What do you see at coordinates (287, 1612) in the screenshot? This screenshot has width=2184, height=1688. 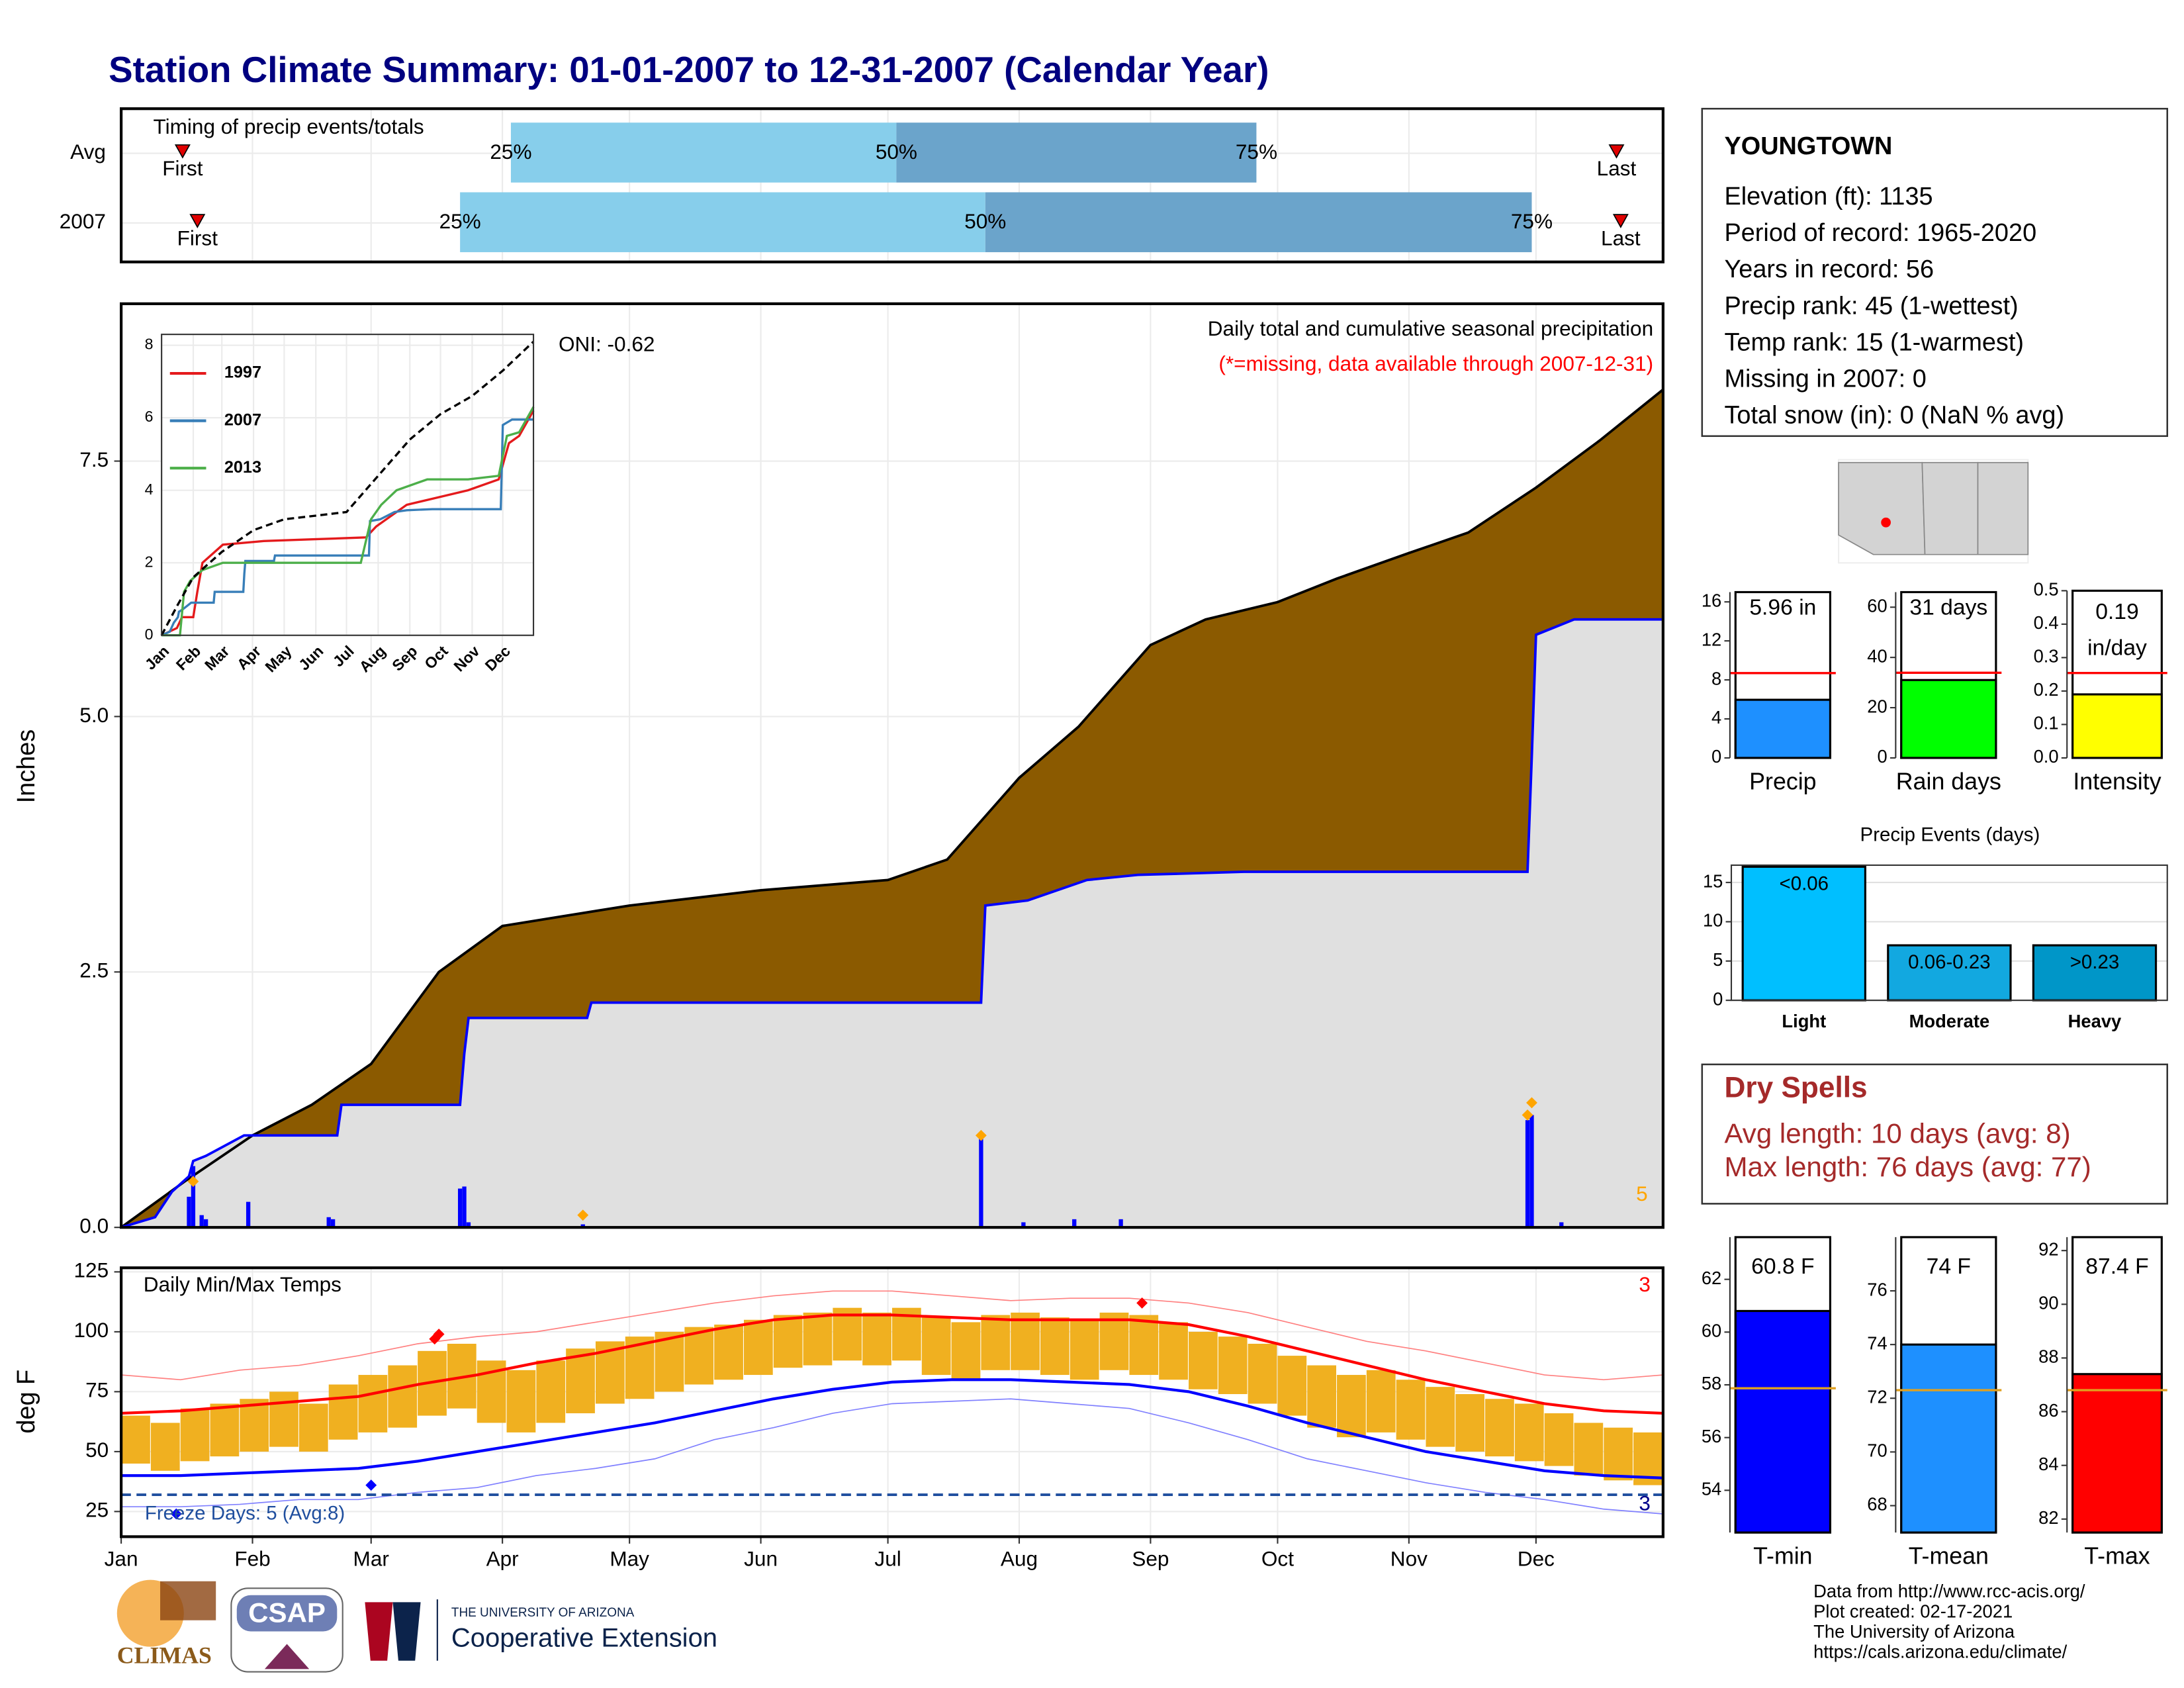 I see `logo-text: CSAP` at bounding box center [287, 1612].